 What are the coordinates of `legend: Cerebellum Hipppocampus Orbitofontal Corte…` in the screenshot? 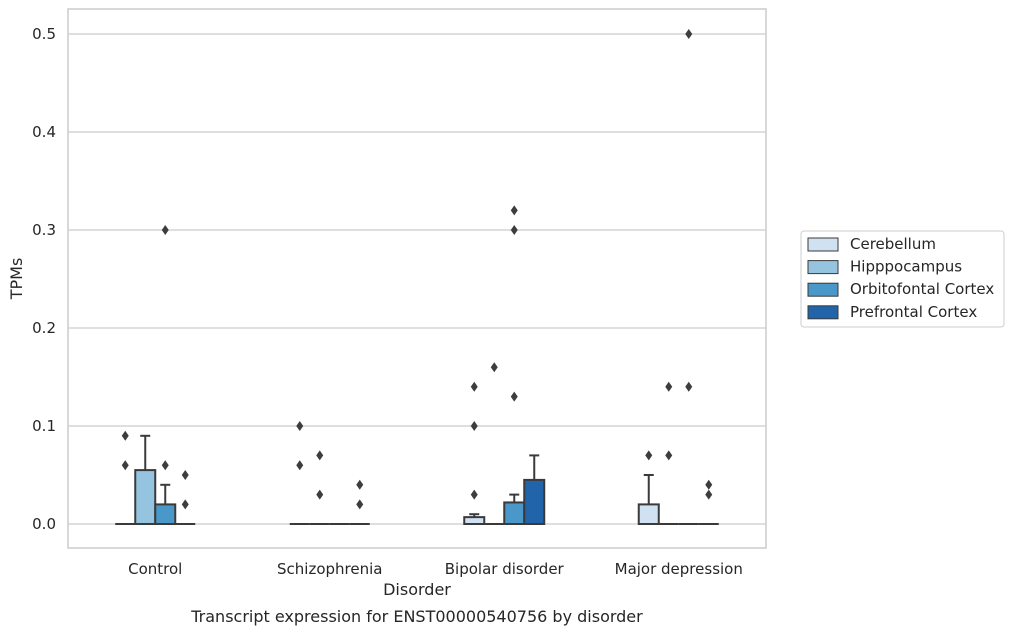 It's located at (902, 279).